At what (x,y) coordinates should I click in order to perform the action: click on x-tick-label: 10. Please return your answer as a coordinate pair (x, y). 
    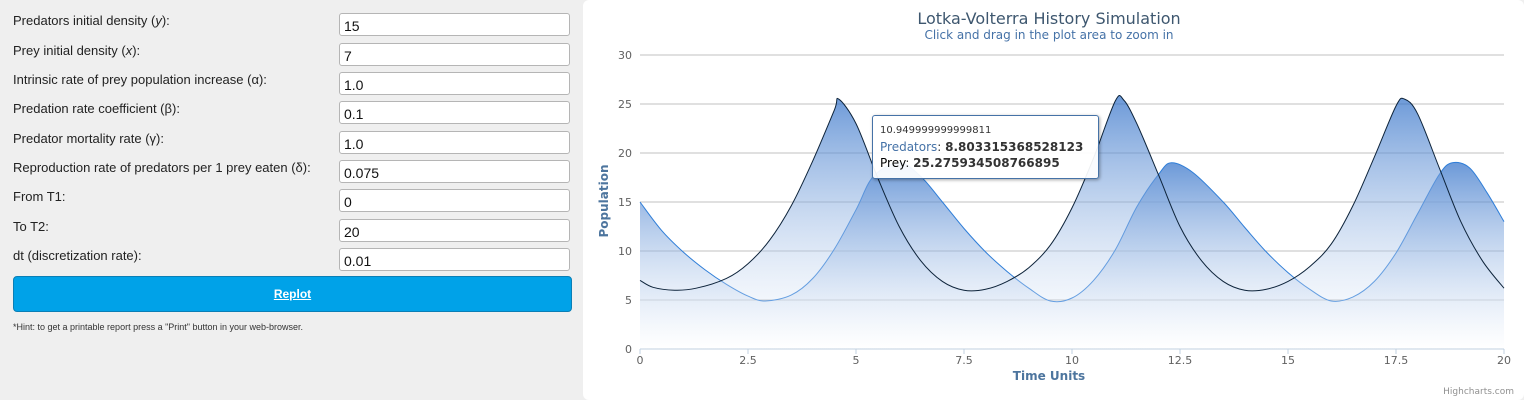
    Looking at the image, I should click on (1072, 360).